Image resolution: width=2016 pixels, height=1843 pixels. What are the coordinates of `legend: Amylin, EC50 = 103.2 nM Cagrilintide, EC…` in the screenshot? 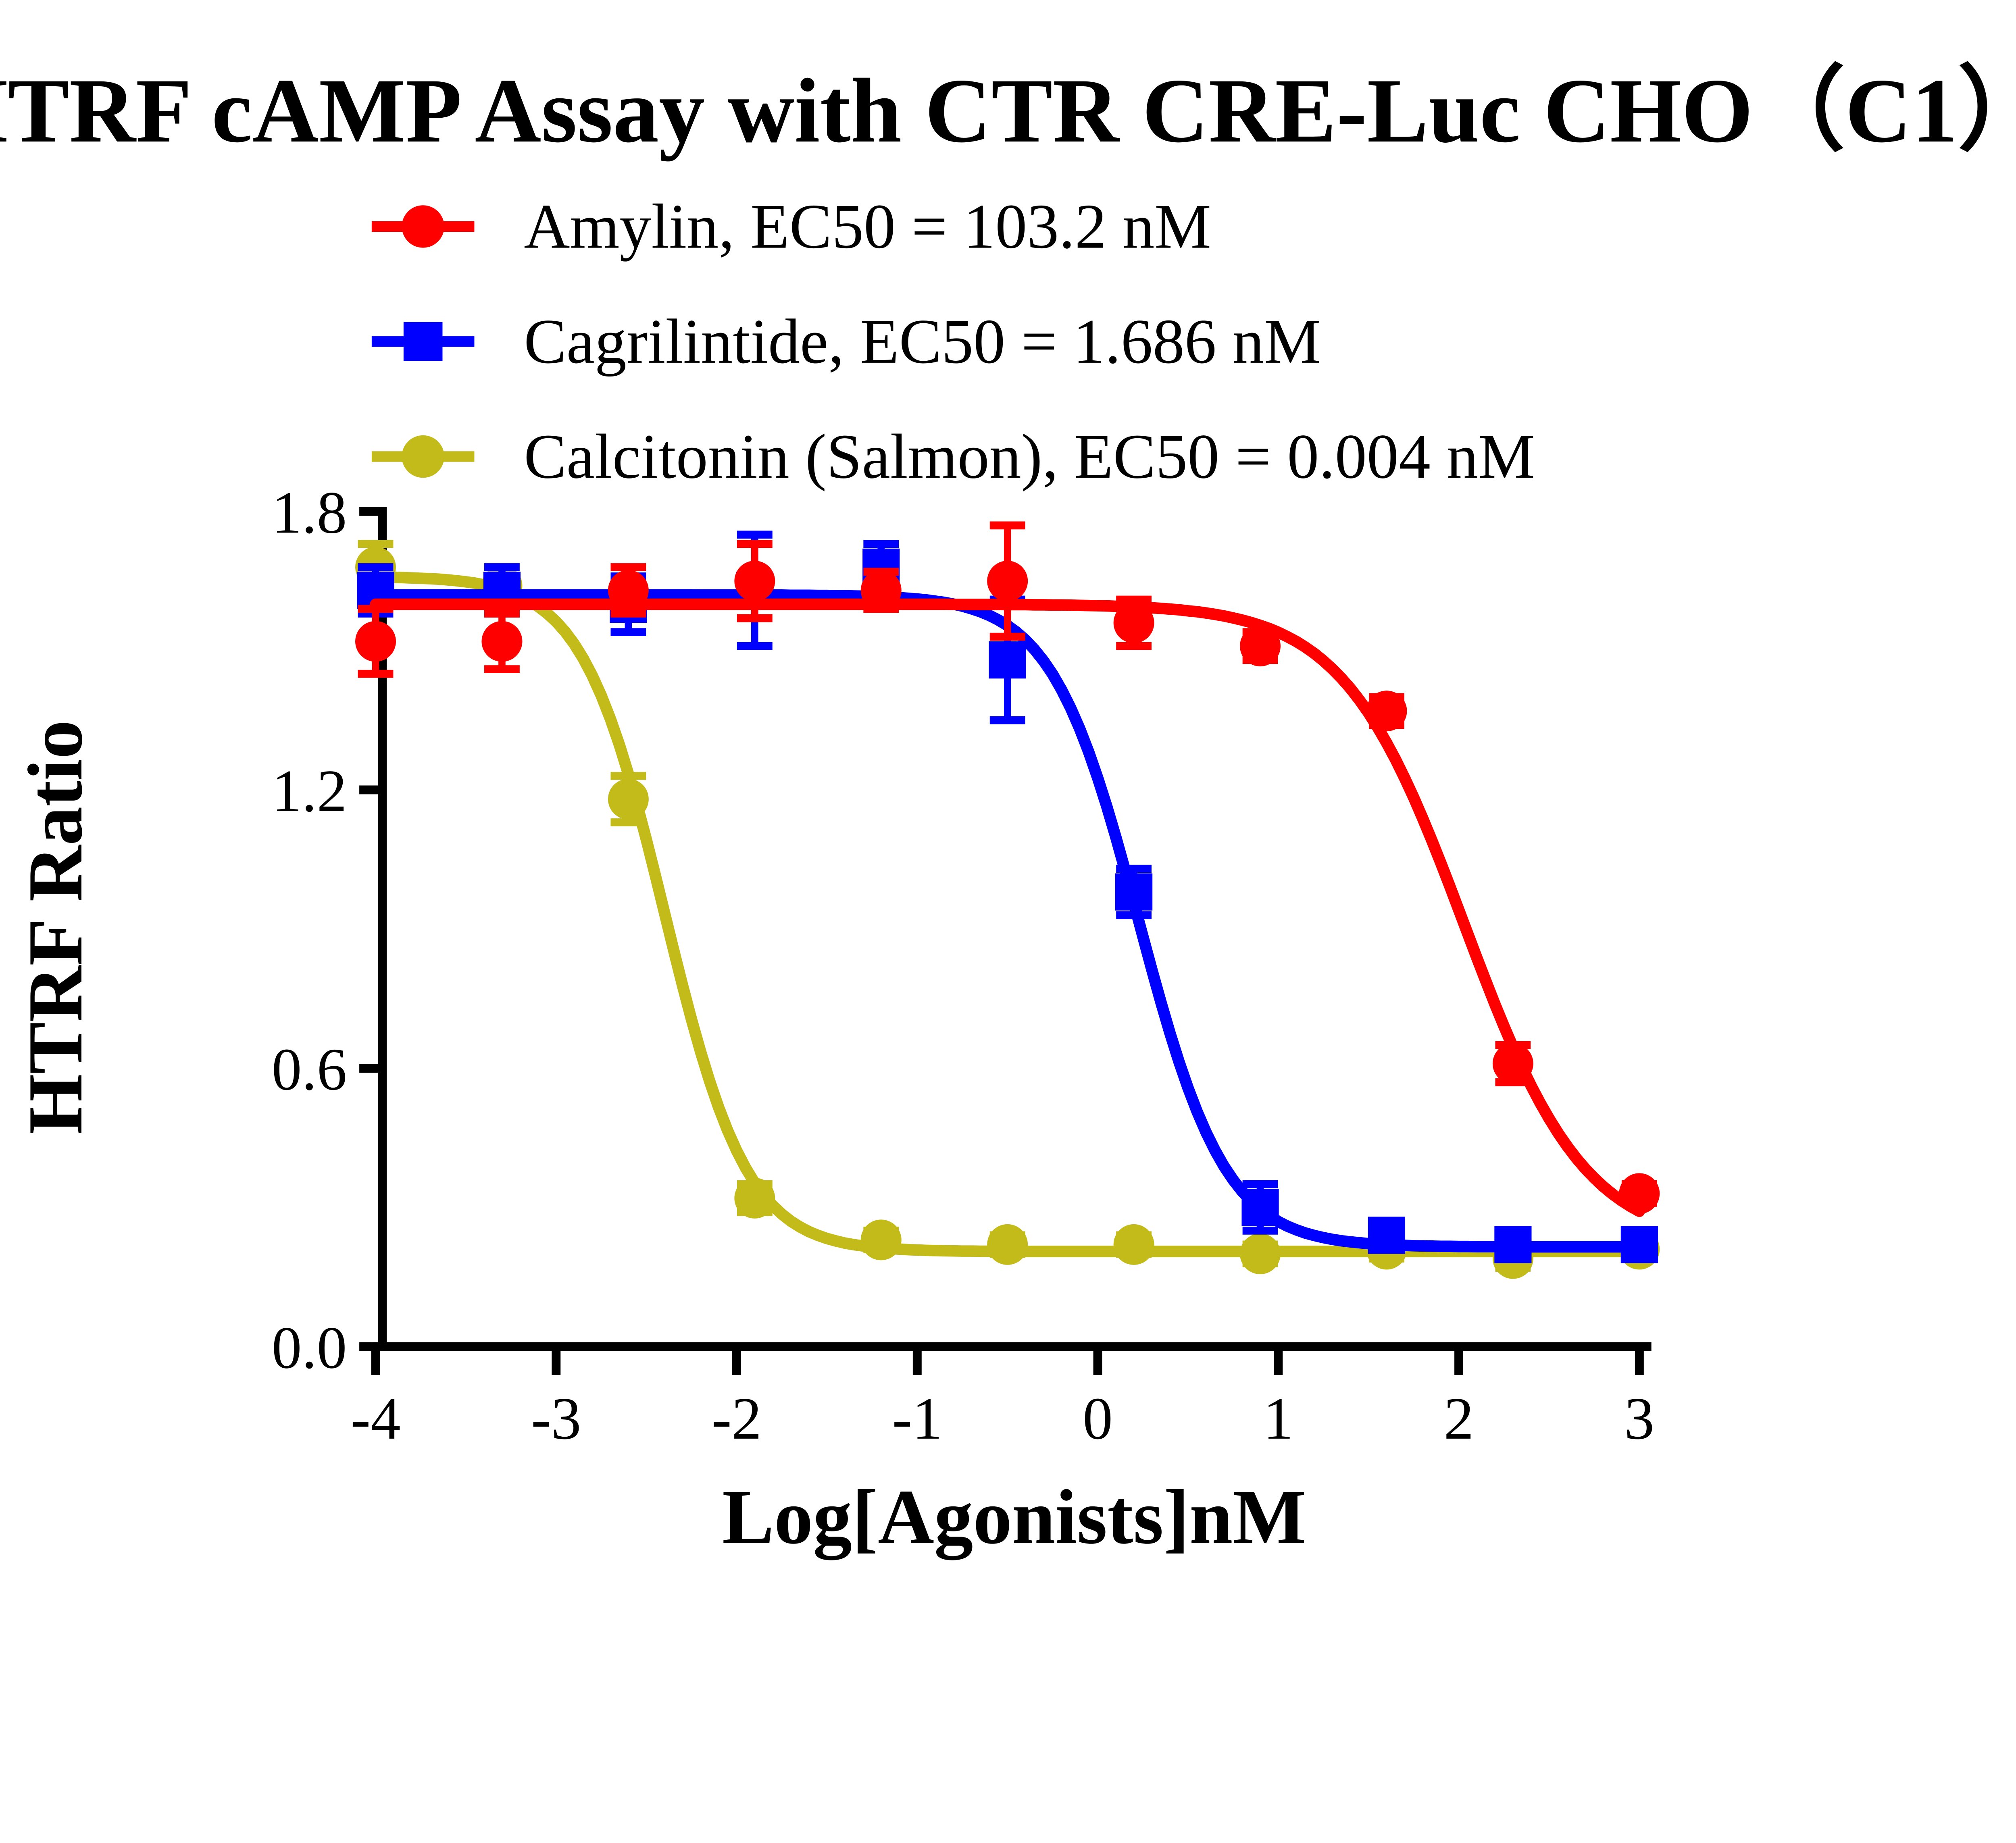 It's located at (953, 341).